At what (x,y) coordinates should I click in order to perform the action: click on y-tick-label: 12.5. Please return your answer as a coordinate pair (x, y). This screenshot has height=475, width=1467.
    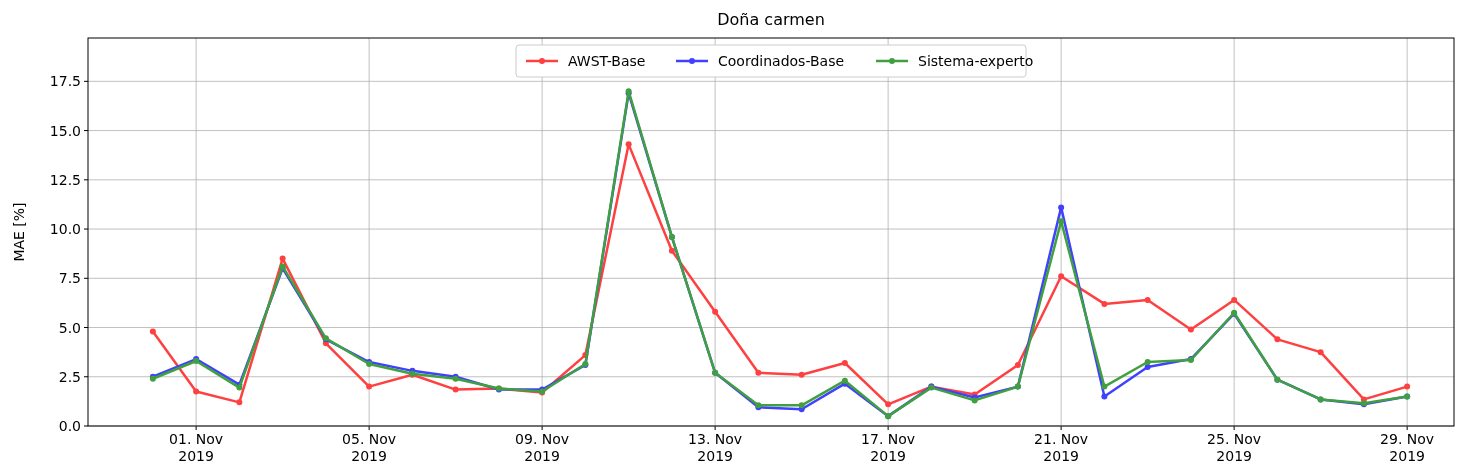
    Looking at the image, I should click on (65, 179).